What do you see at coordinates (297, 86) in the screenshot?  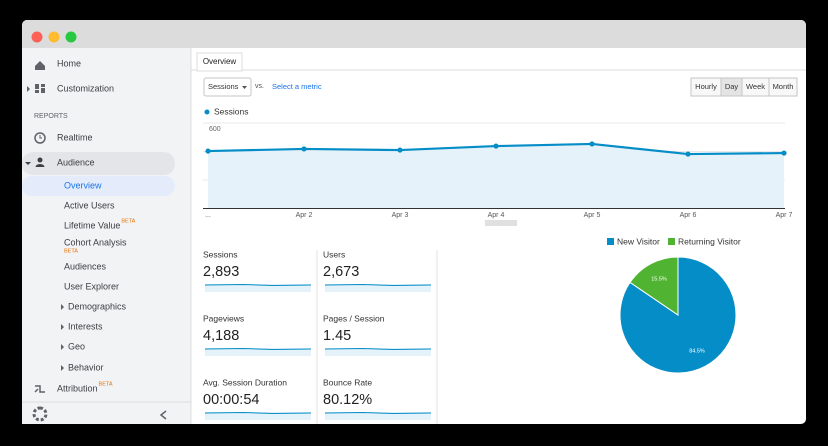 I see `select-metric-link: Select a metric` at bounding box center [297, 86].